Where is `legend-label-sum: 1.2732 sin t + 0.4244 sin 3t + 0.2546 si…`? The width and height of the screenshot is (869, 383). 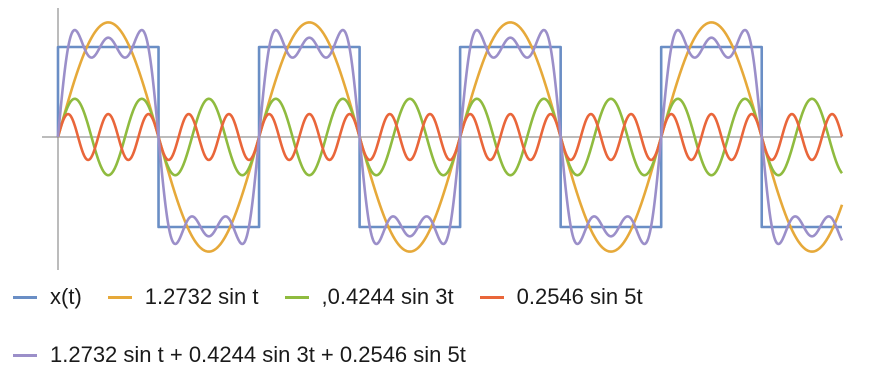 legend-label-sum: 1.2732 sin t + 0.4244 sin 3t + 0.2546 si… is located at coordinates (258, 354).